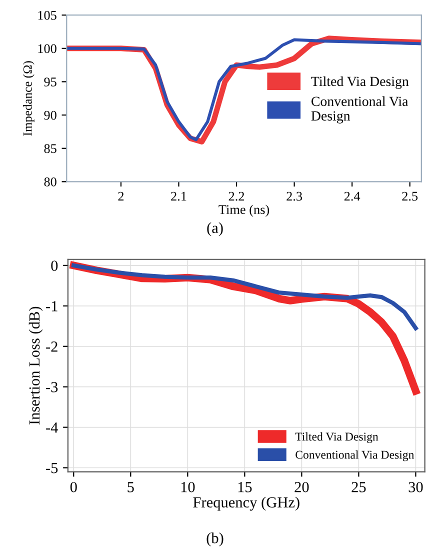 The height and width of the screenshot is (559, 430). Describe the element at coordinates (47, 49) in the screenshot. I see `y-tick-label: 100` at that location.